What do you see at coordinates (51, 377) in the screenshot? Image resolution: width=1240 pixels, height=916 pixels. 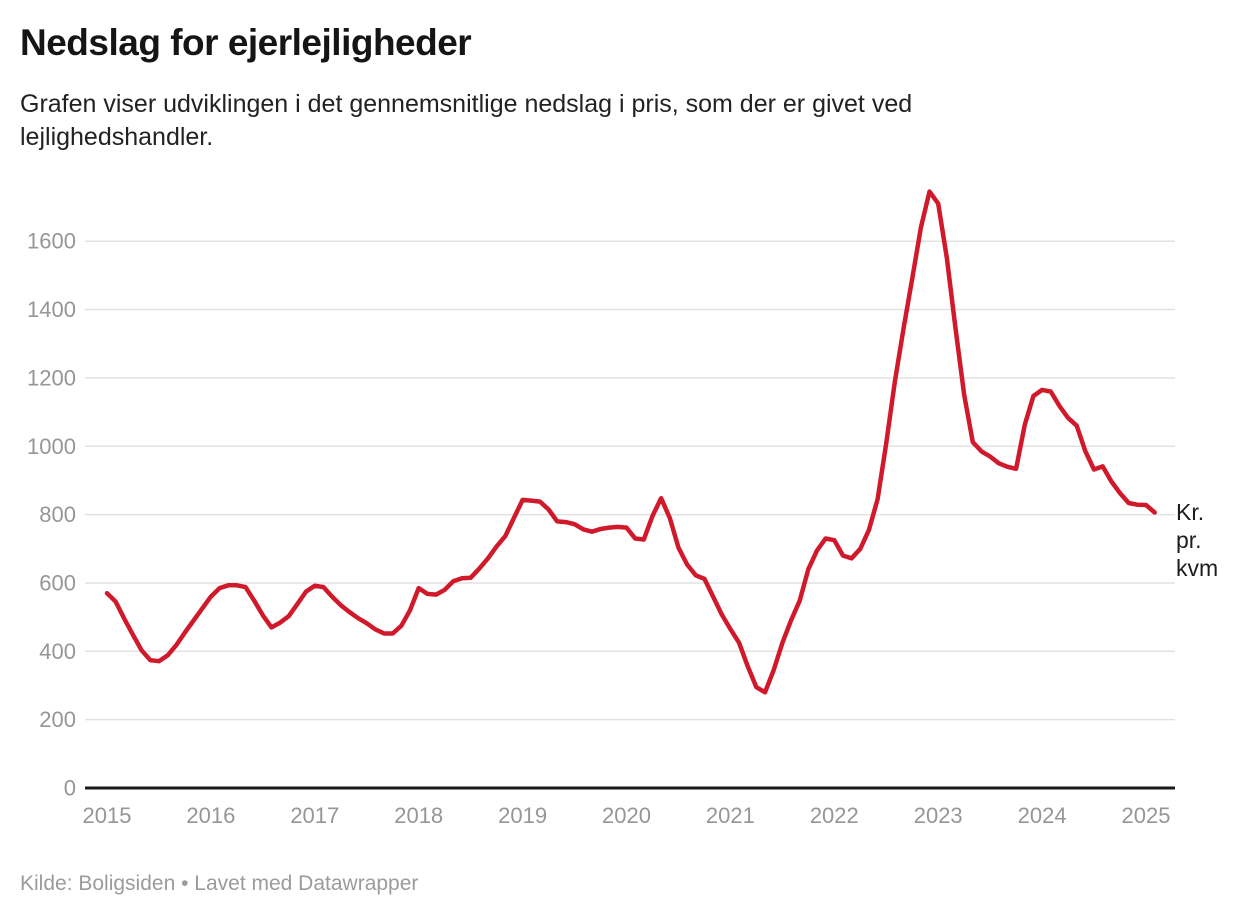 I see `y-axis-tick-label: 1200` at bounding box center [51, 377].